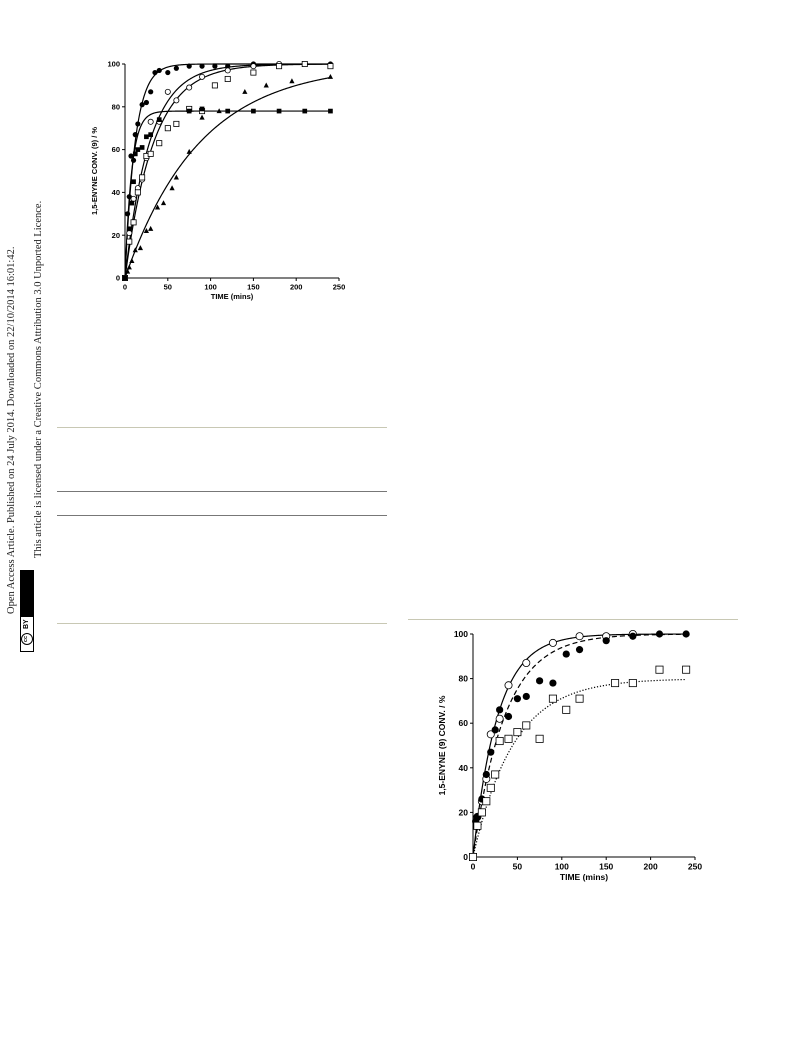 The image size is (793, 1039). I want to click on y-tick-label: 100, so click(113, 64).